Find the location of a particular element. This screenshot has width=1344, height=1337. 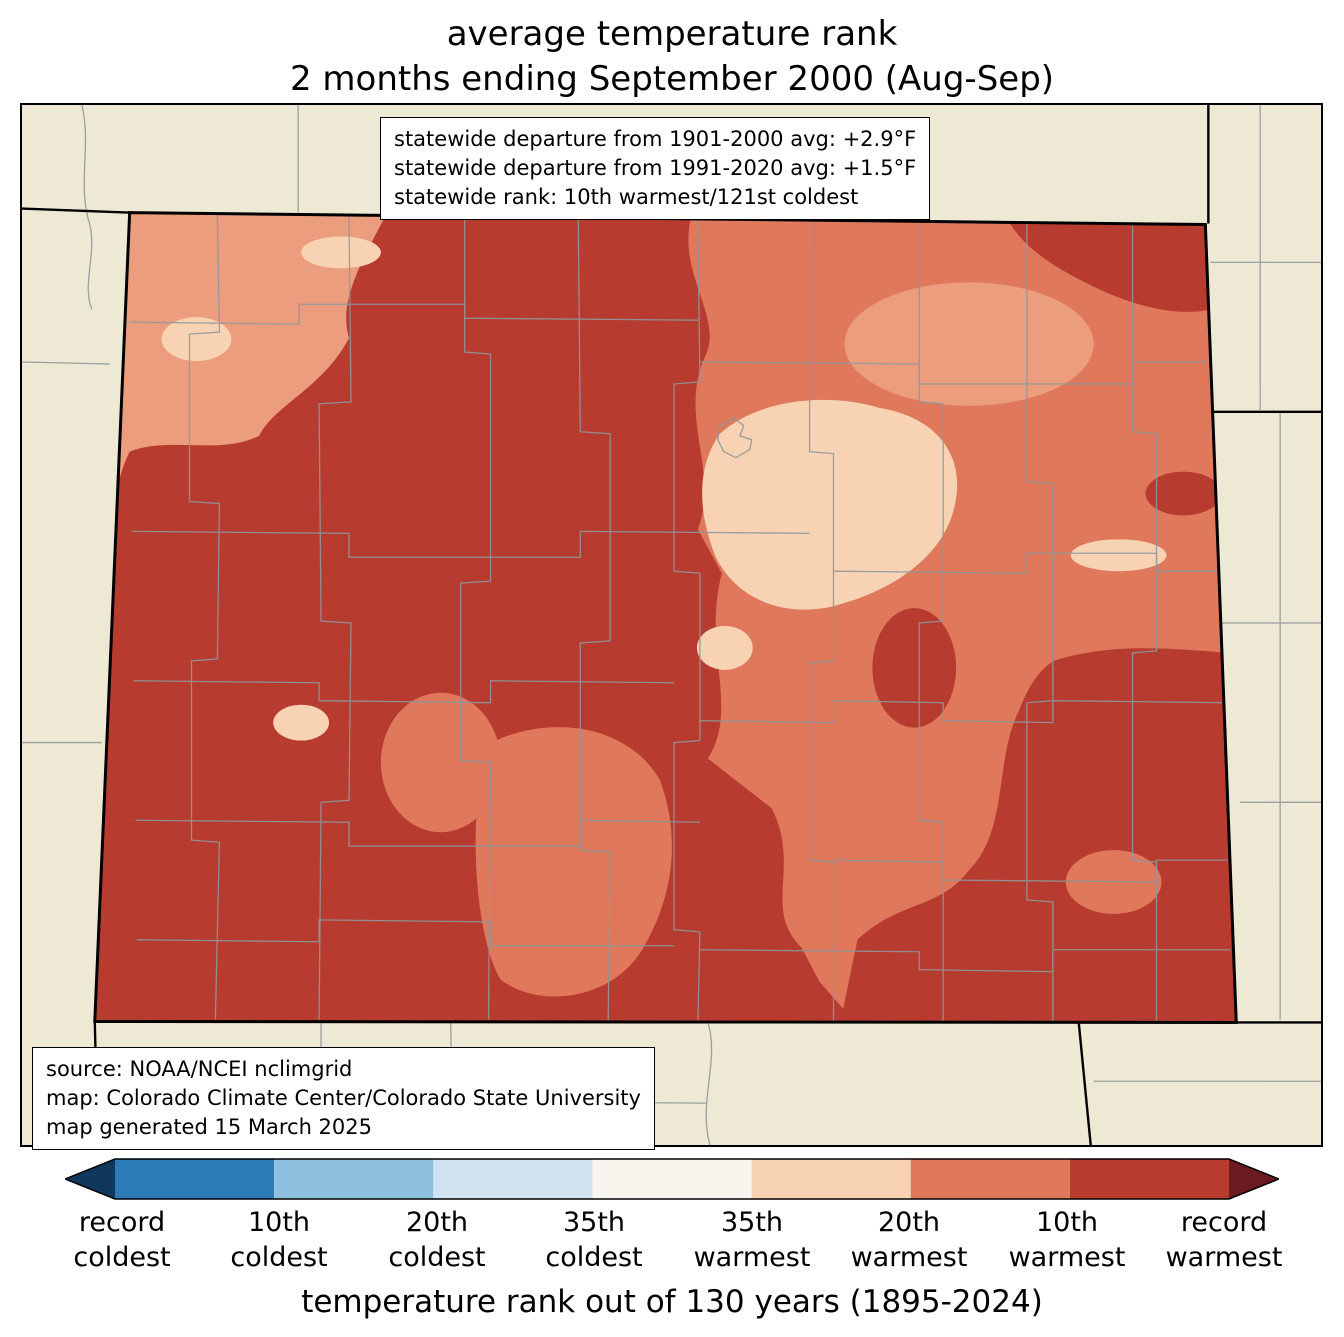

label-20th-coldest: 20th coldest is located at coordinates (437, 1240).